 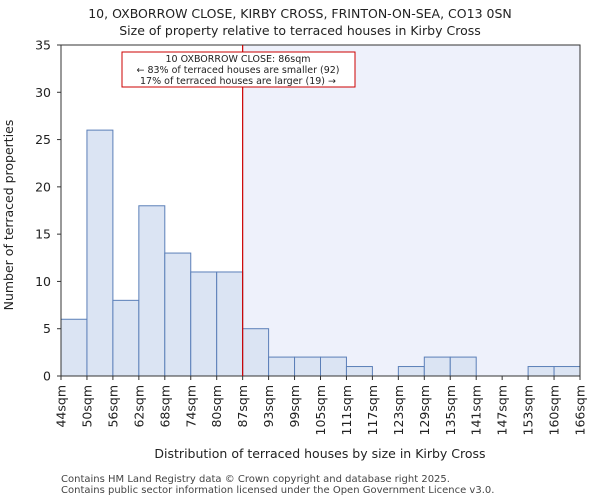 I want to click on bar-153sqm, so click(x=541, y=371).